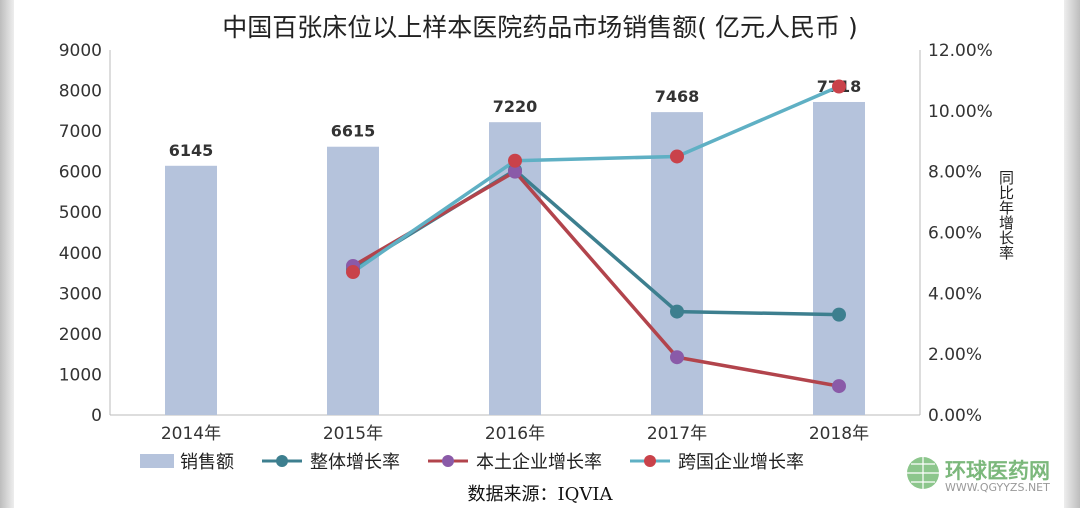 This screenshot has width=1080, height=508. What do you see at coordinates (960, 112) in the screenshot?
I see `right-tick-label: 10.00%` at bounding box center [960, 112].